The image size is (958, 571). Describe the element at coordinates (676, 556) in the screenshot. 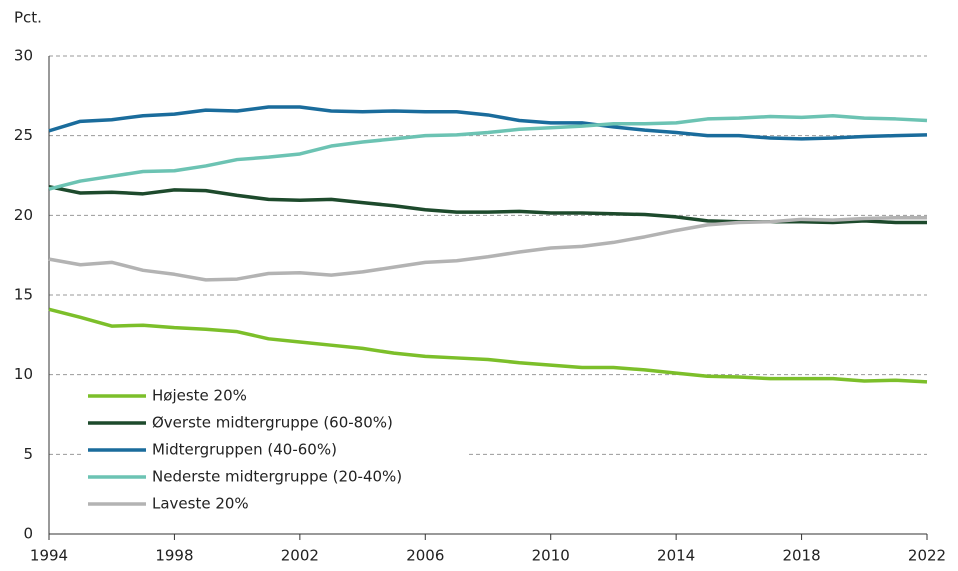

I see `x-tick-label: 2014` at that location.